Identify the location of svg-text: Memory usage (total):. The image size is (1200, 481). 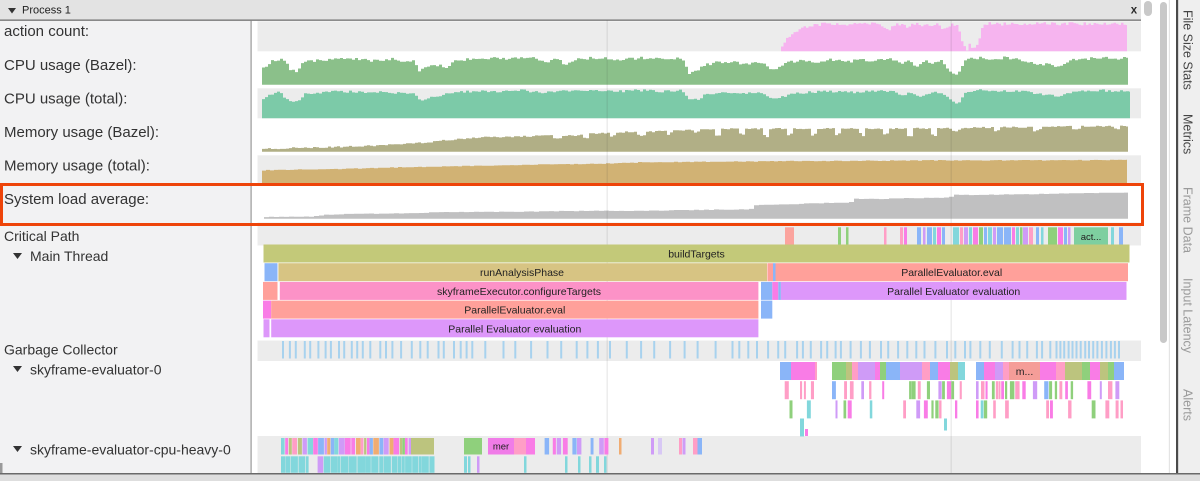
(77, 166).